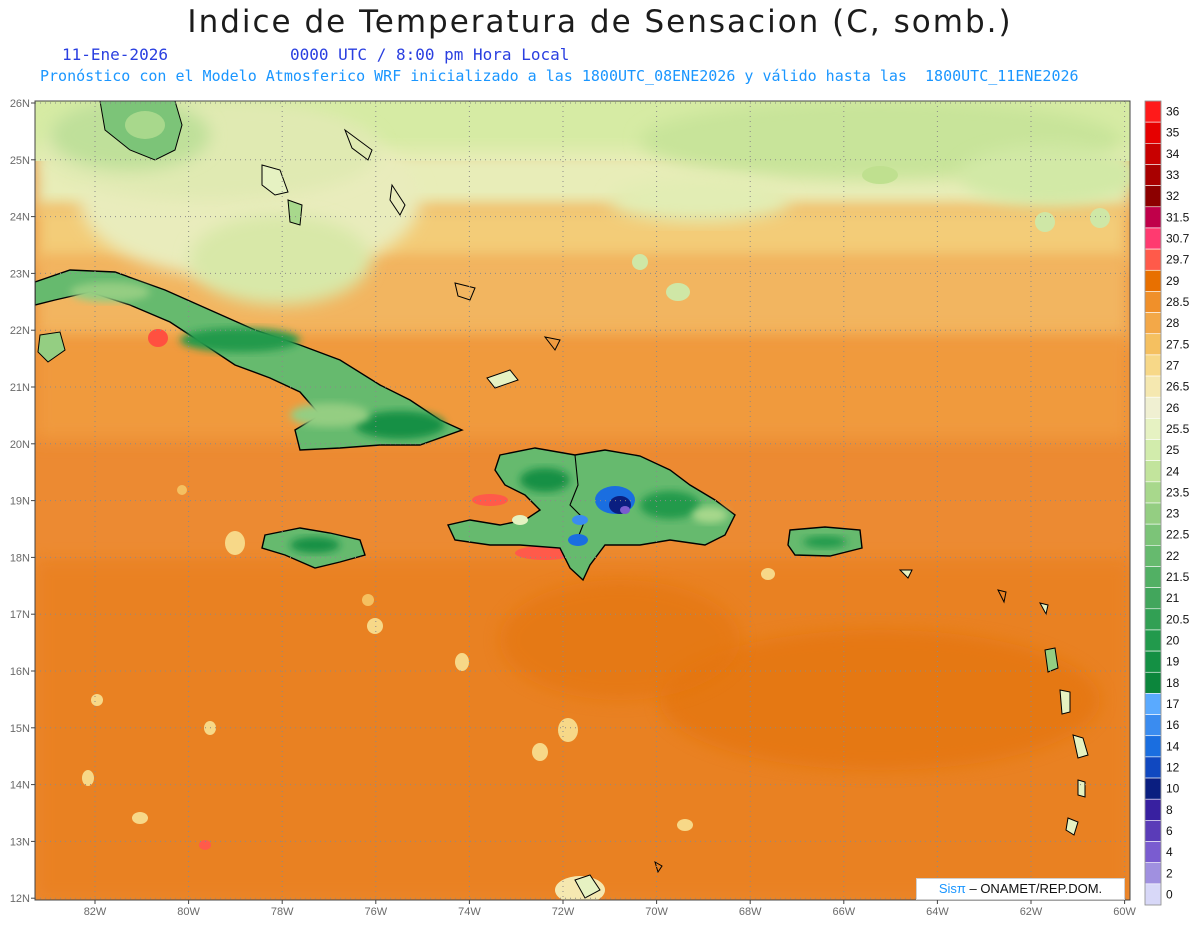 Image resolution: width=1200 pixels, height=927 pixels. I want to click on colorbar-label: 27, so click(1173, 365).